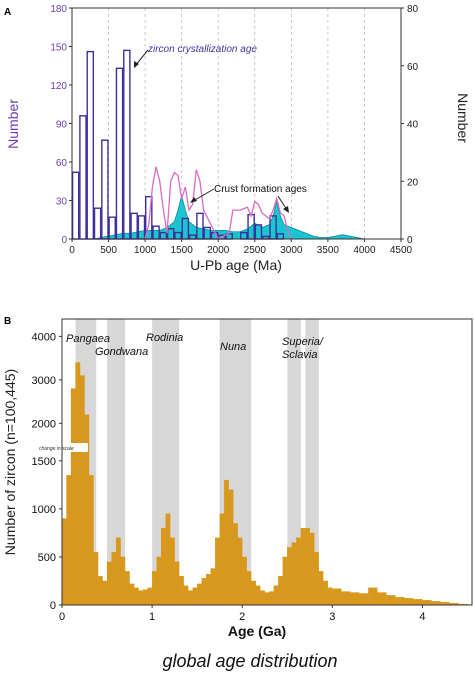 The image size is (474, 674). What do you see at coordinates (44, 510) in the screenshot?
I see `y-tick-label: 1000` at bounding box center [44, 510].